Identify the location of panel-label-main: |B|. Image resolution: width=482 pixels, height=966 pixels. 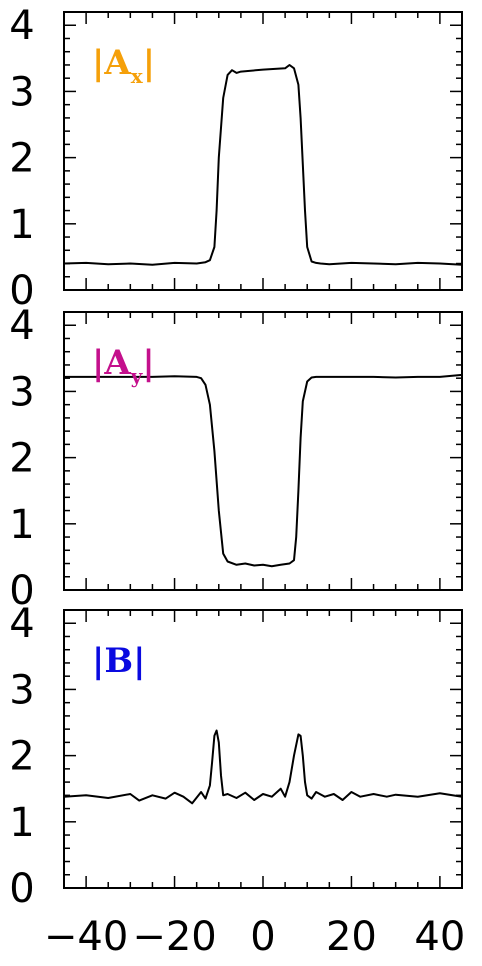
(118, 661).